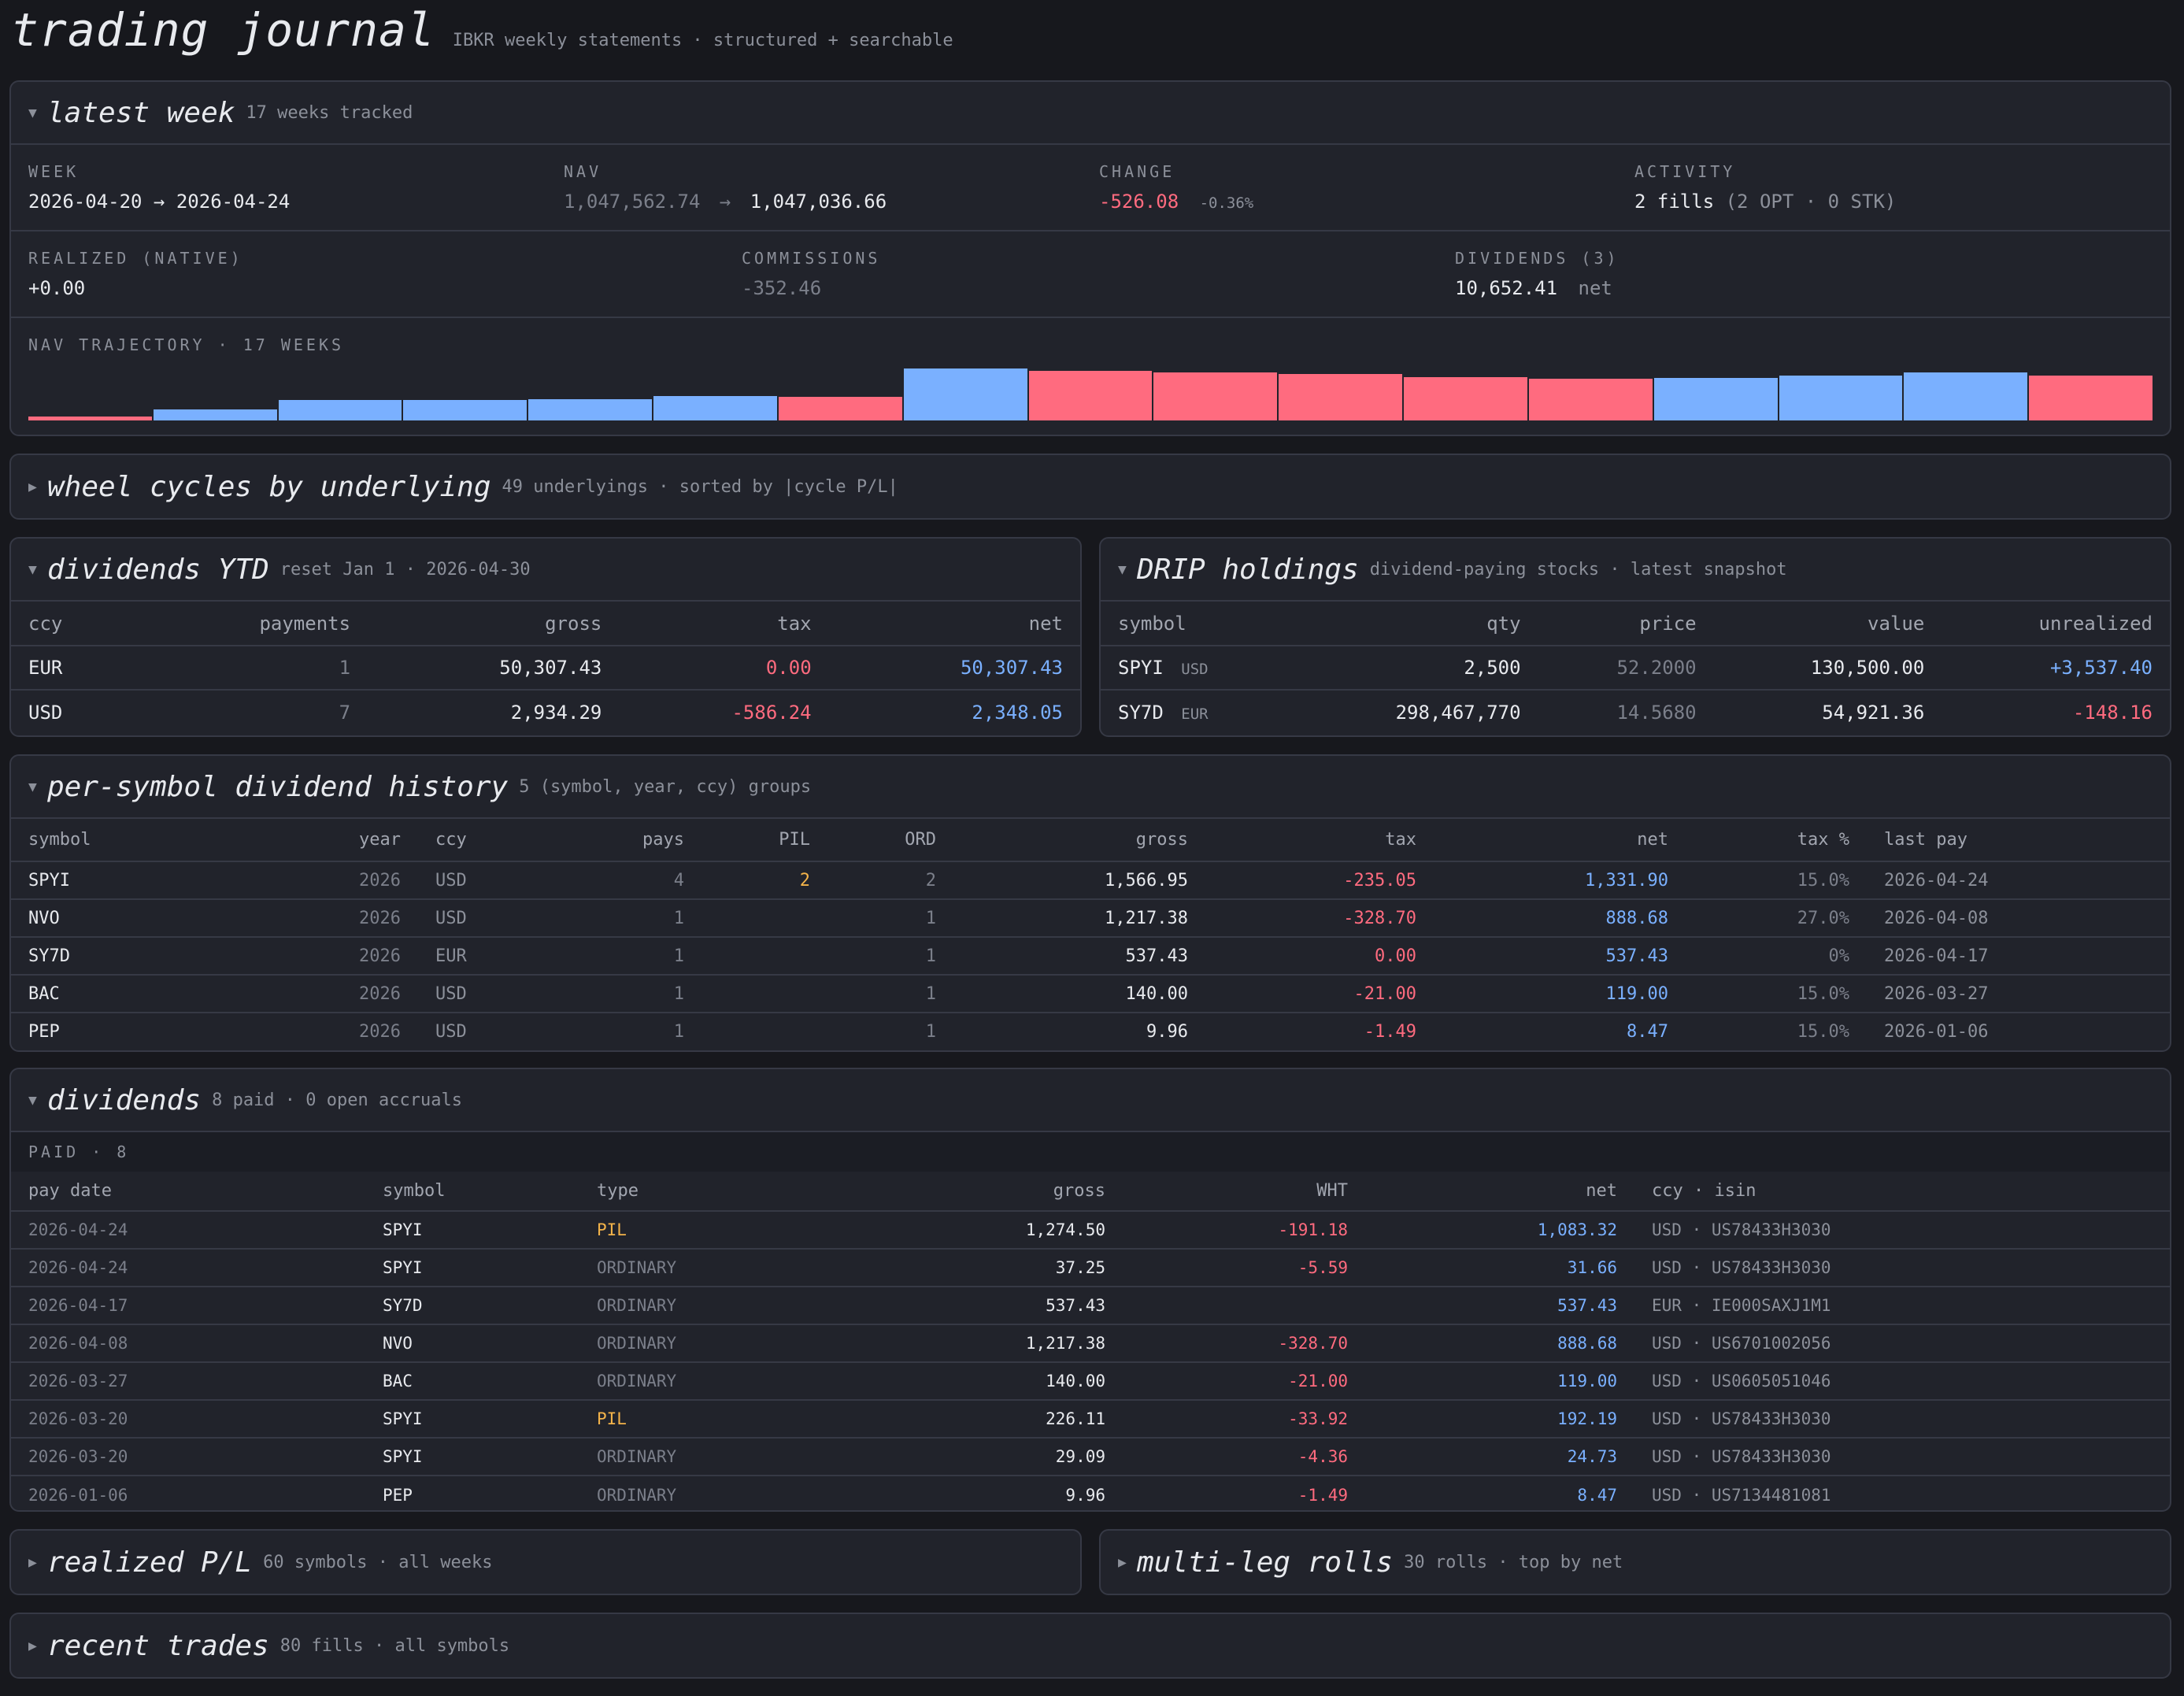 This screenshot has height=1696, width=2184. Describe the element at coordinates (1090, 113) in the screenshot. I see `latest-week-header: ▼ latest week 17 weeks tracked` at that location.